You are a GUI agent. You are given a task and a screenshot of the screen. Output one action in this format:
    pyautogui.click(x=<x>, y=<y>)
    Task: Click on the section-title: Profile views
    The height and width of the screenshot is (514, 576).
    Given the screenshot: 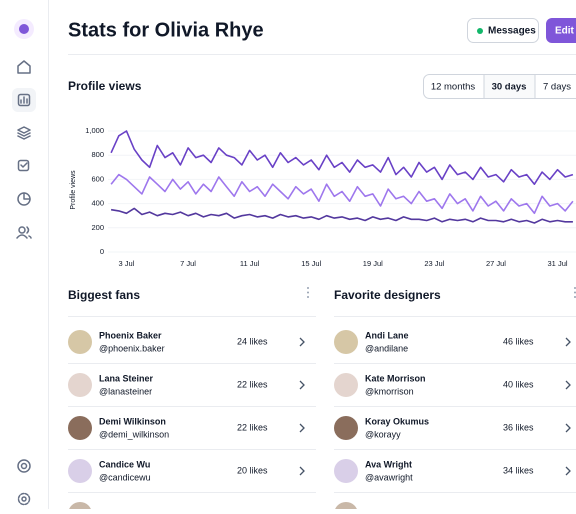 What is the action you would take?
    pyautogui.click(x=105, y=86)
    